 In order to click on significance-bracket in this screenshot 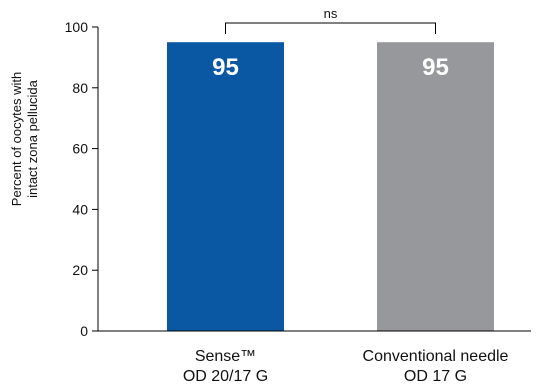, I will do `click(330, 28)`.